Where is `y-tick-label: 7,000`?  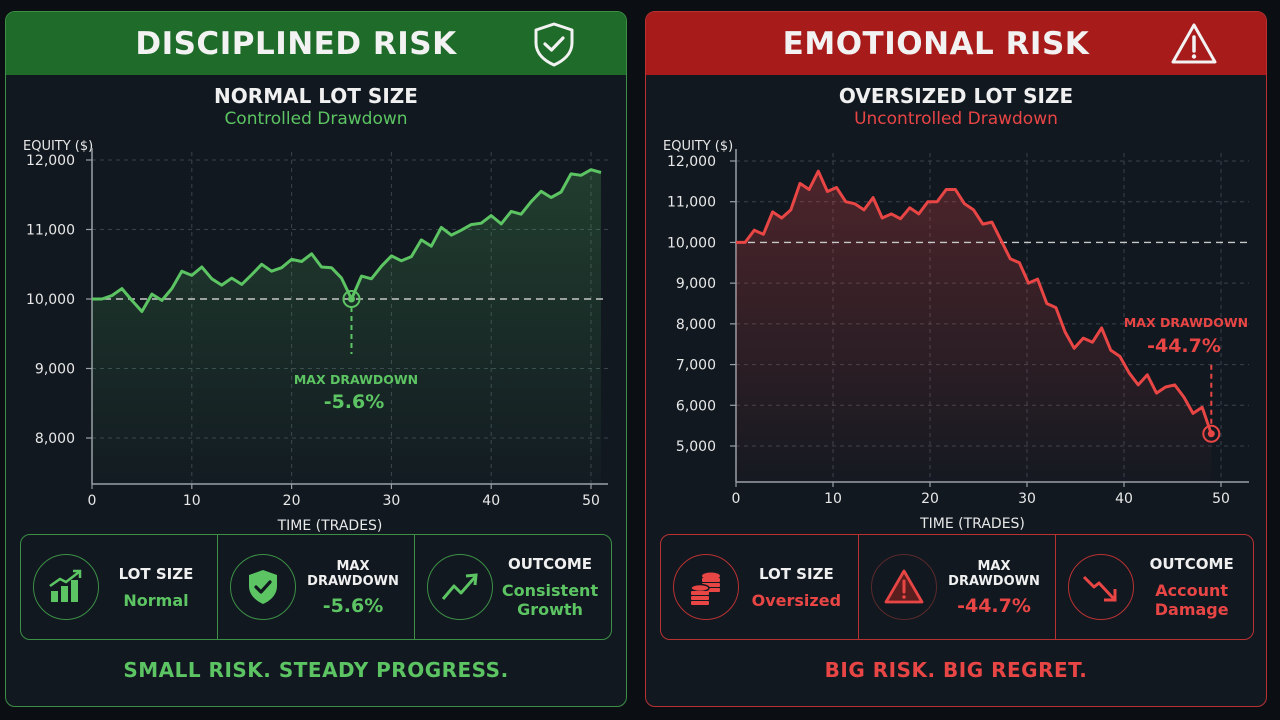
y-tick-label: 7,000 is located at coordinates (696, 366).